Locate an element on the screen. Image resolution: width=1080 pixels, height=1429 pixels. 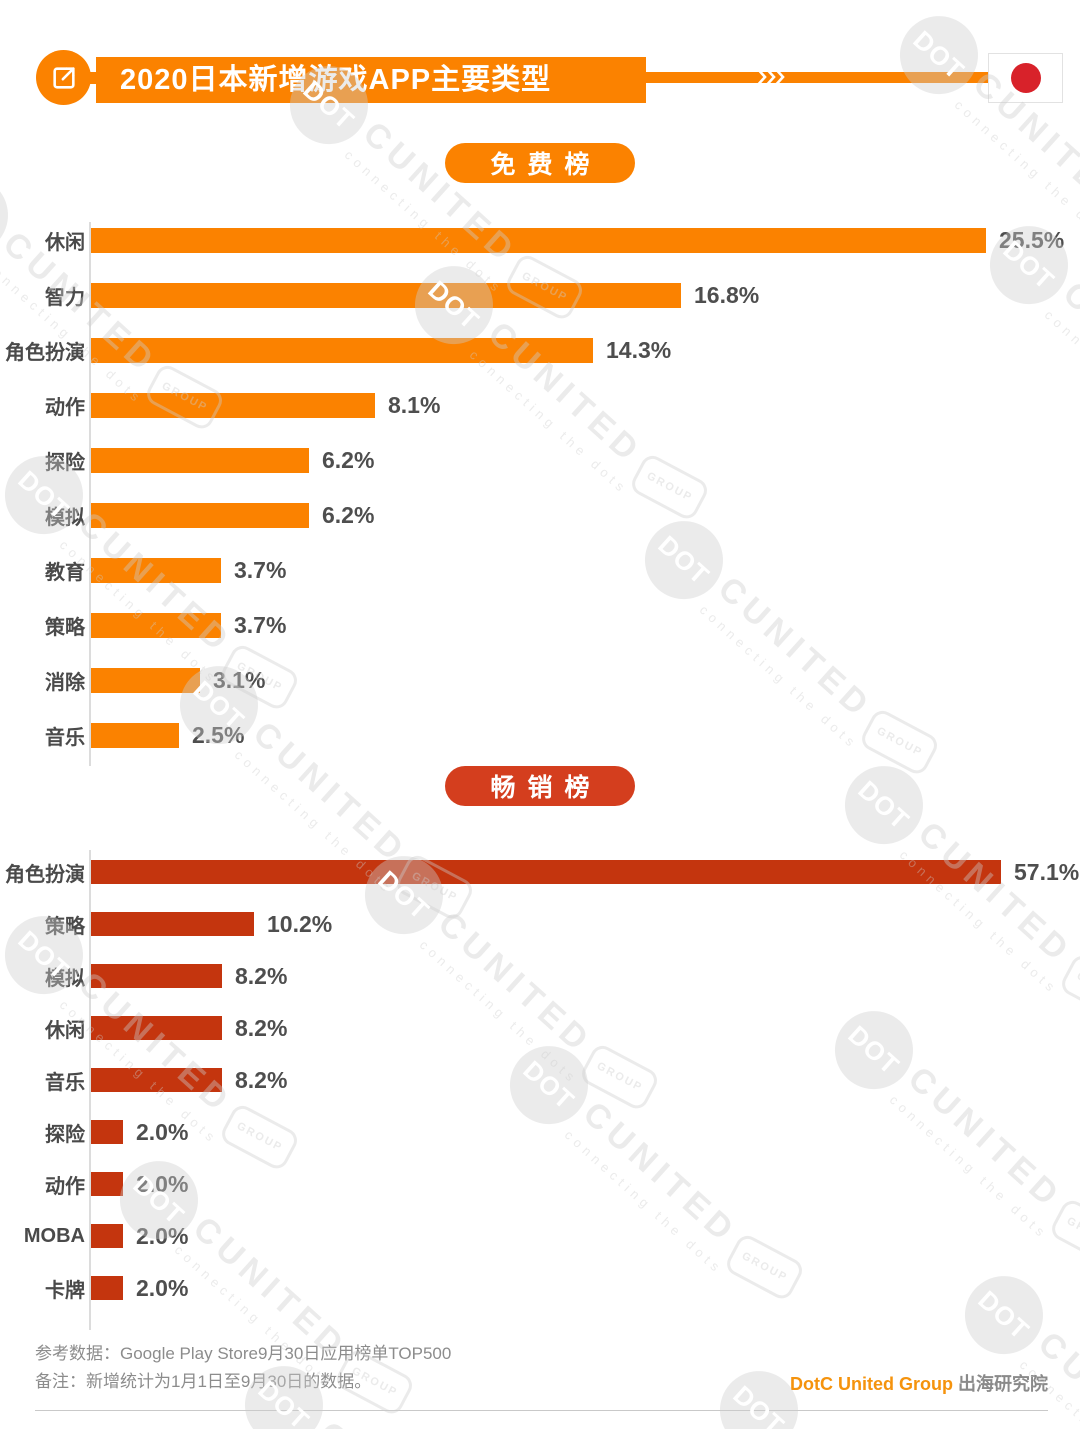
bar-row: 角色扮演 14.3% is located at coordinates (540, 350).